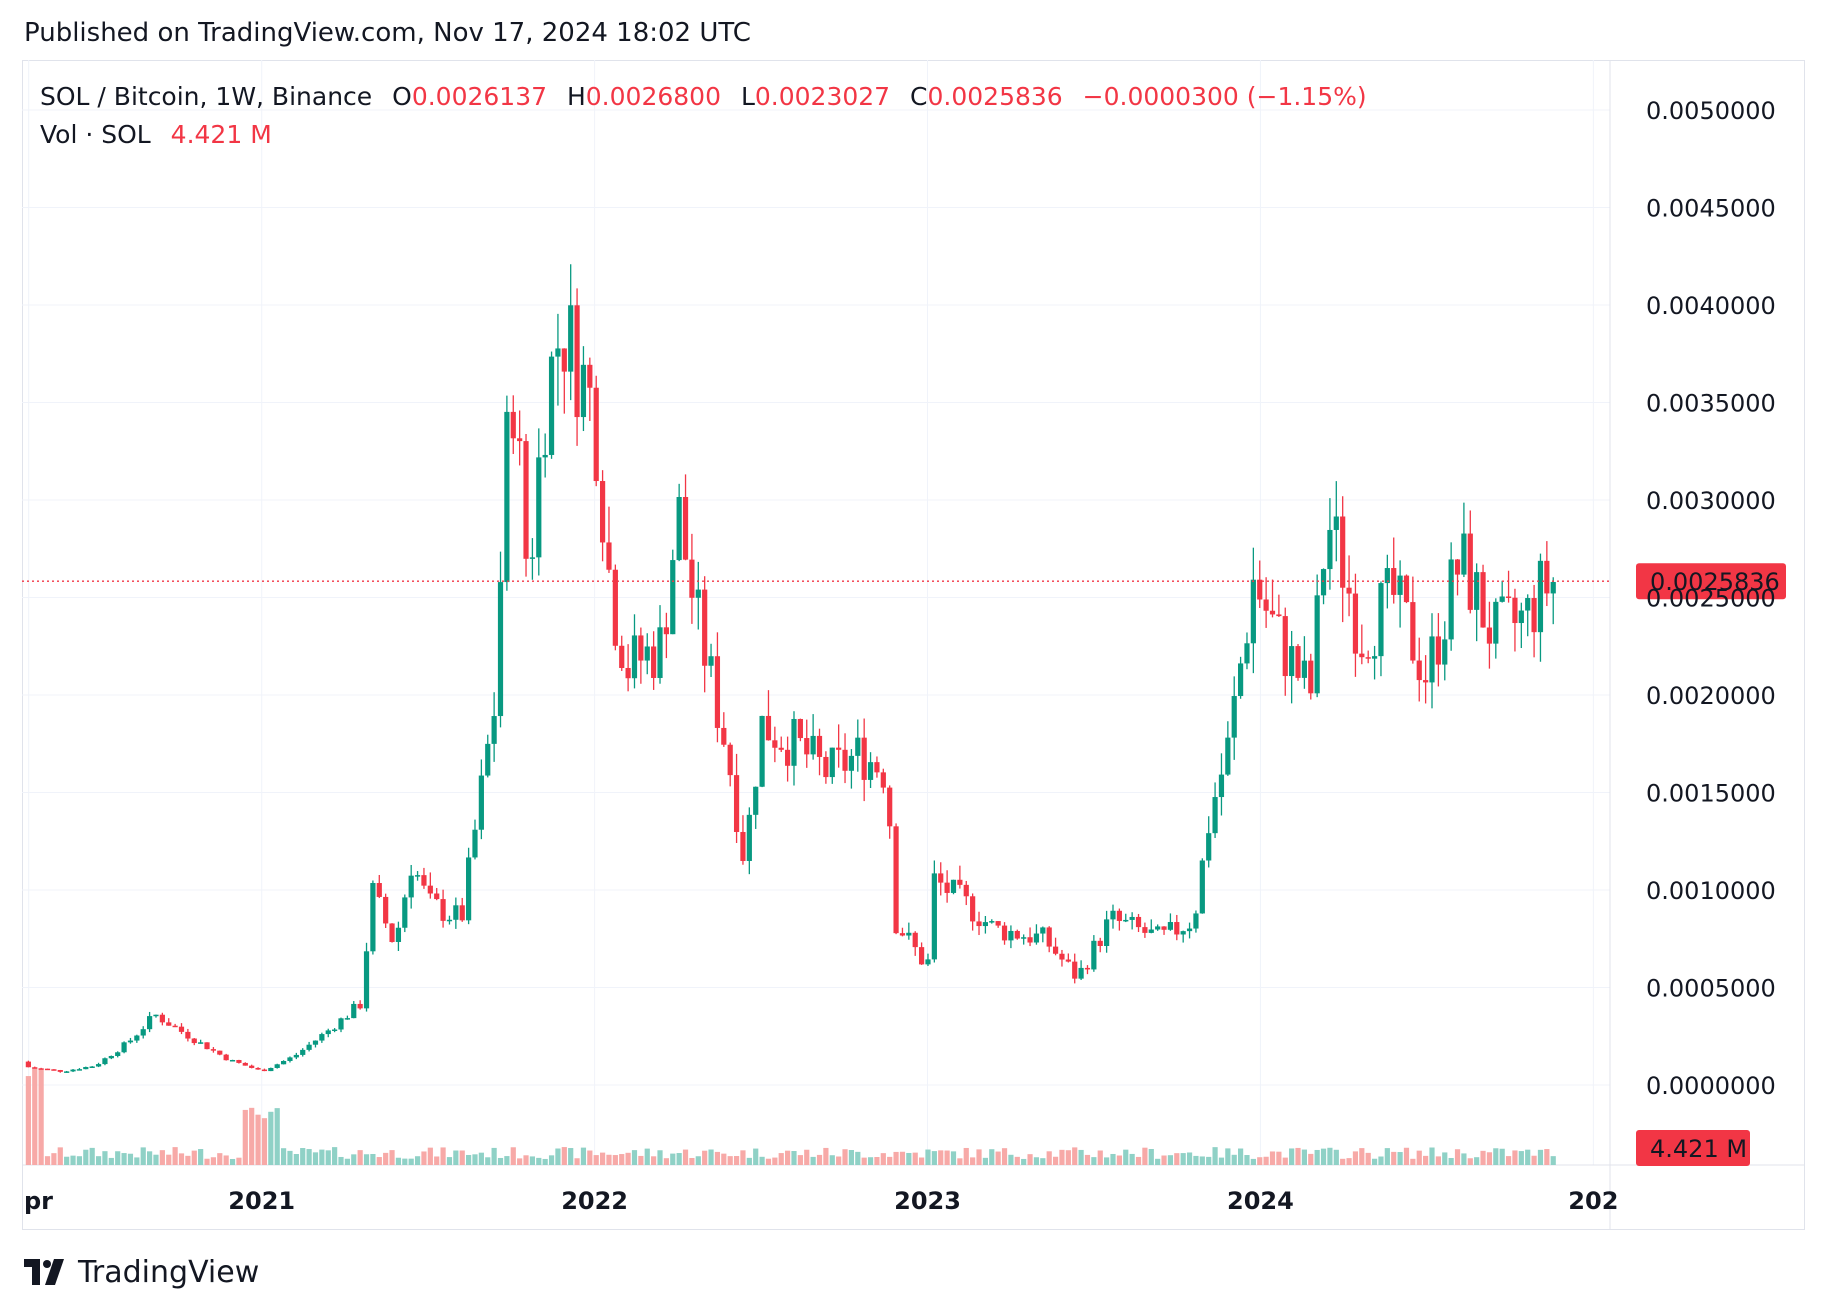 This screenshot has height=1304, width=1826. I want to click on low-value: 0.0023027, so click(822, 96).